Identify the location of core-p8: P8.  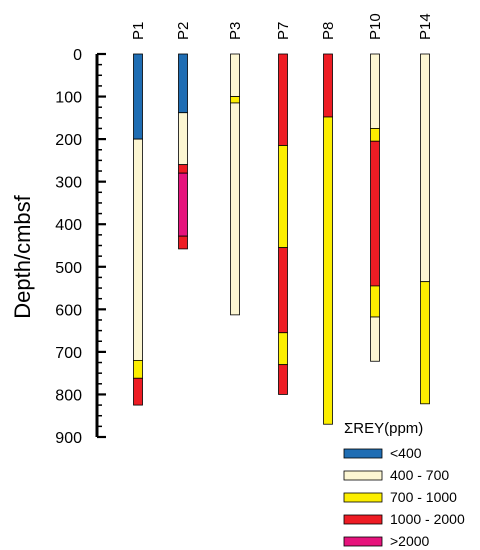
(328, 223).